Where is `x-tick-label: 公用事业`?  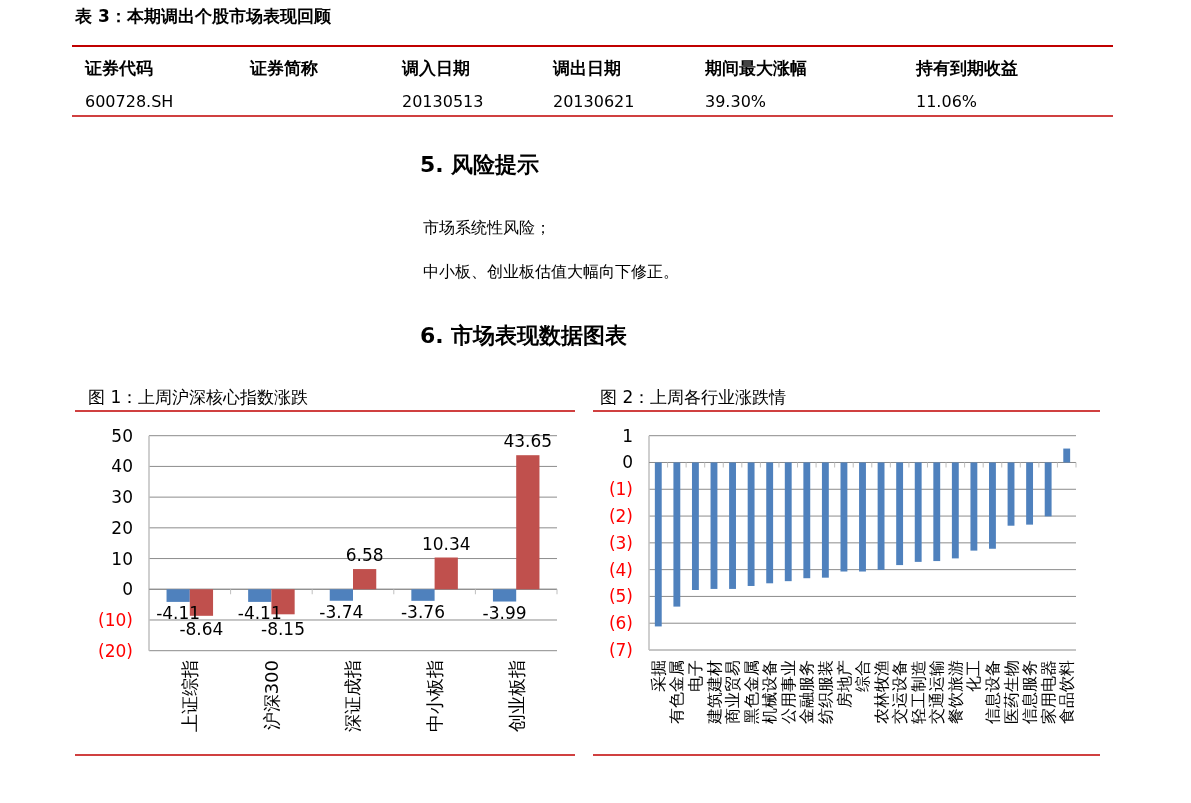
x-tick-label: 公用事业 is located at coordinates (788, 692).